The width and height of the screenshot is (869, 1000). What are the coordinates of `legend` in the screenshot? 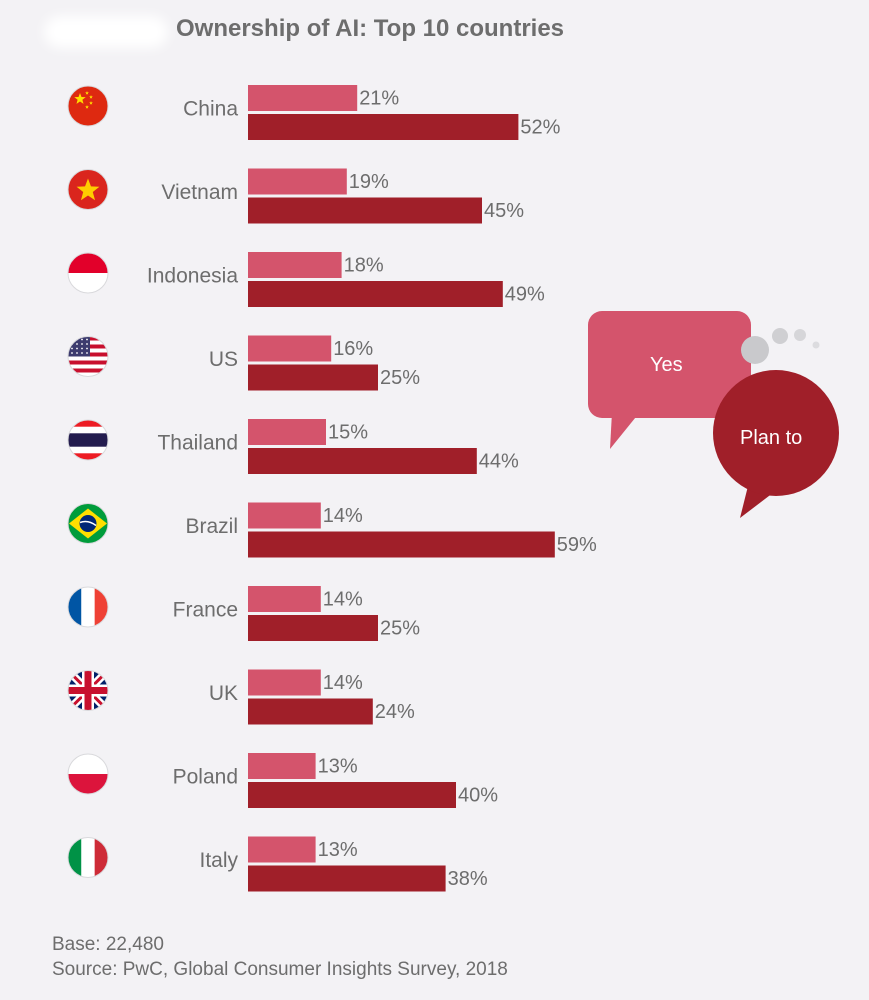 It's located at (713, 414).